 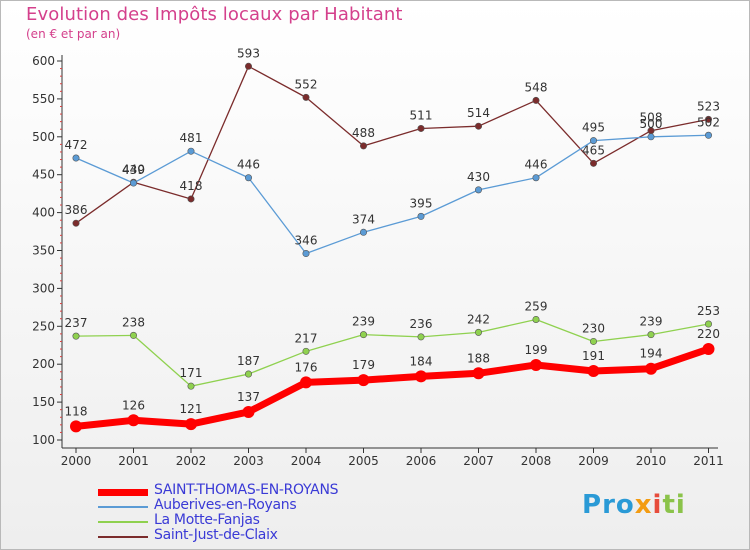 I want to click on data-label: 439, so click(x=133, y=170).